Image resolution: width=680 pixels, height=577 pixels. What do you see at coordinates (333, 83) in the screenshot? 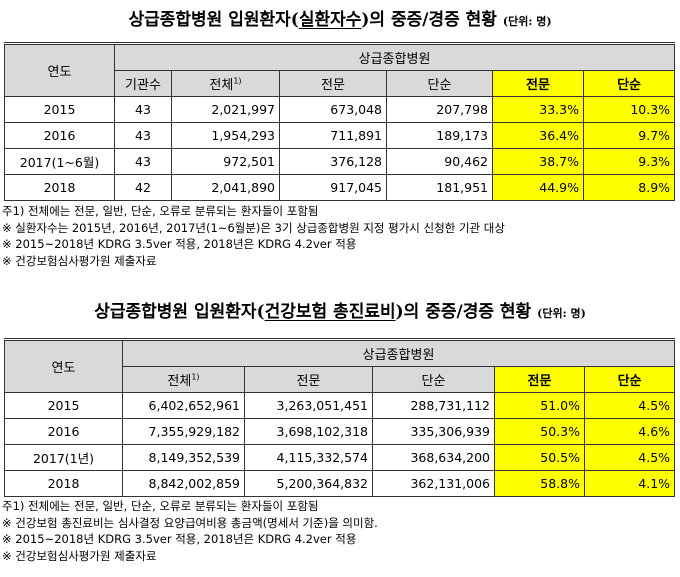
I see `table1-header-specialized: 전문` at bounding box center [333, 83].